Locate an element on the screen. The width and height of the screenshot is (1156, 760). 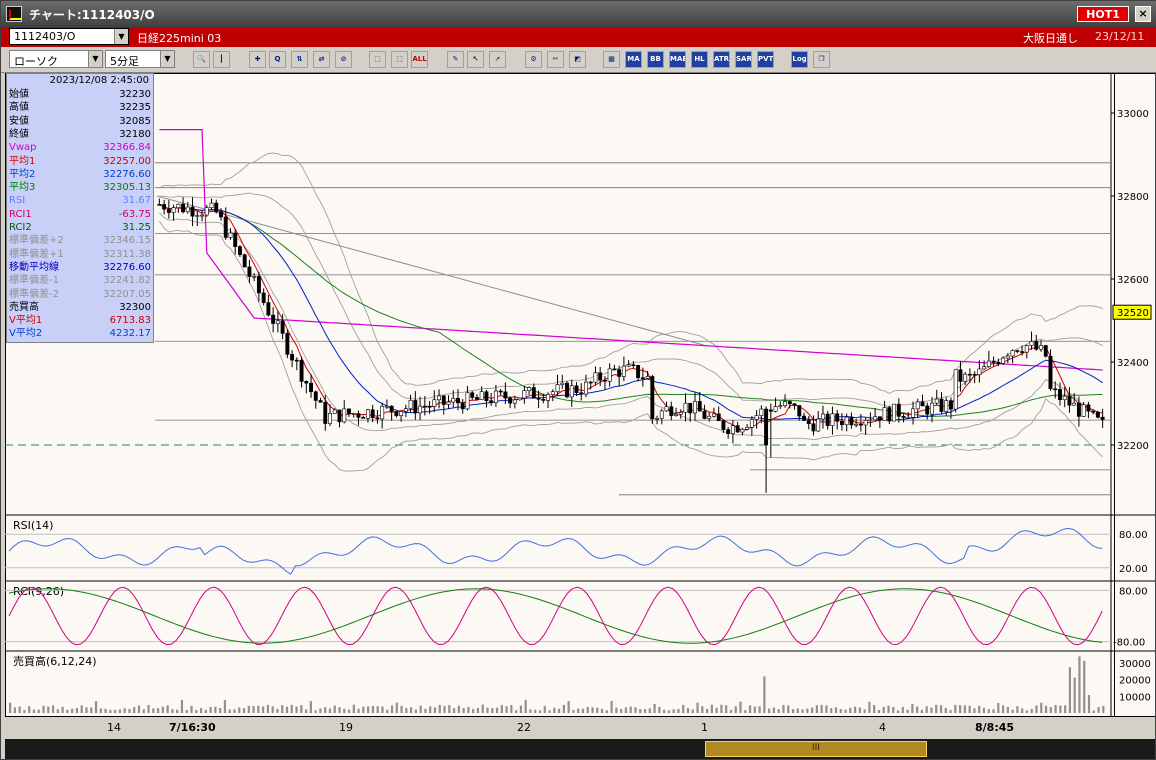
hot-badge: HOT1 is located at coordinates (1103, 14).